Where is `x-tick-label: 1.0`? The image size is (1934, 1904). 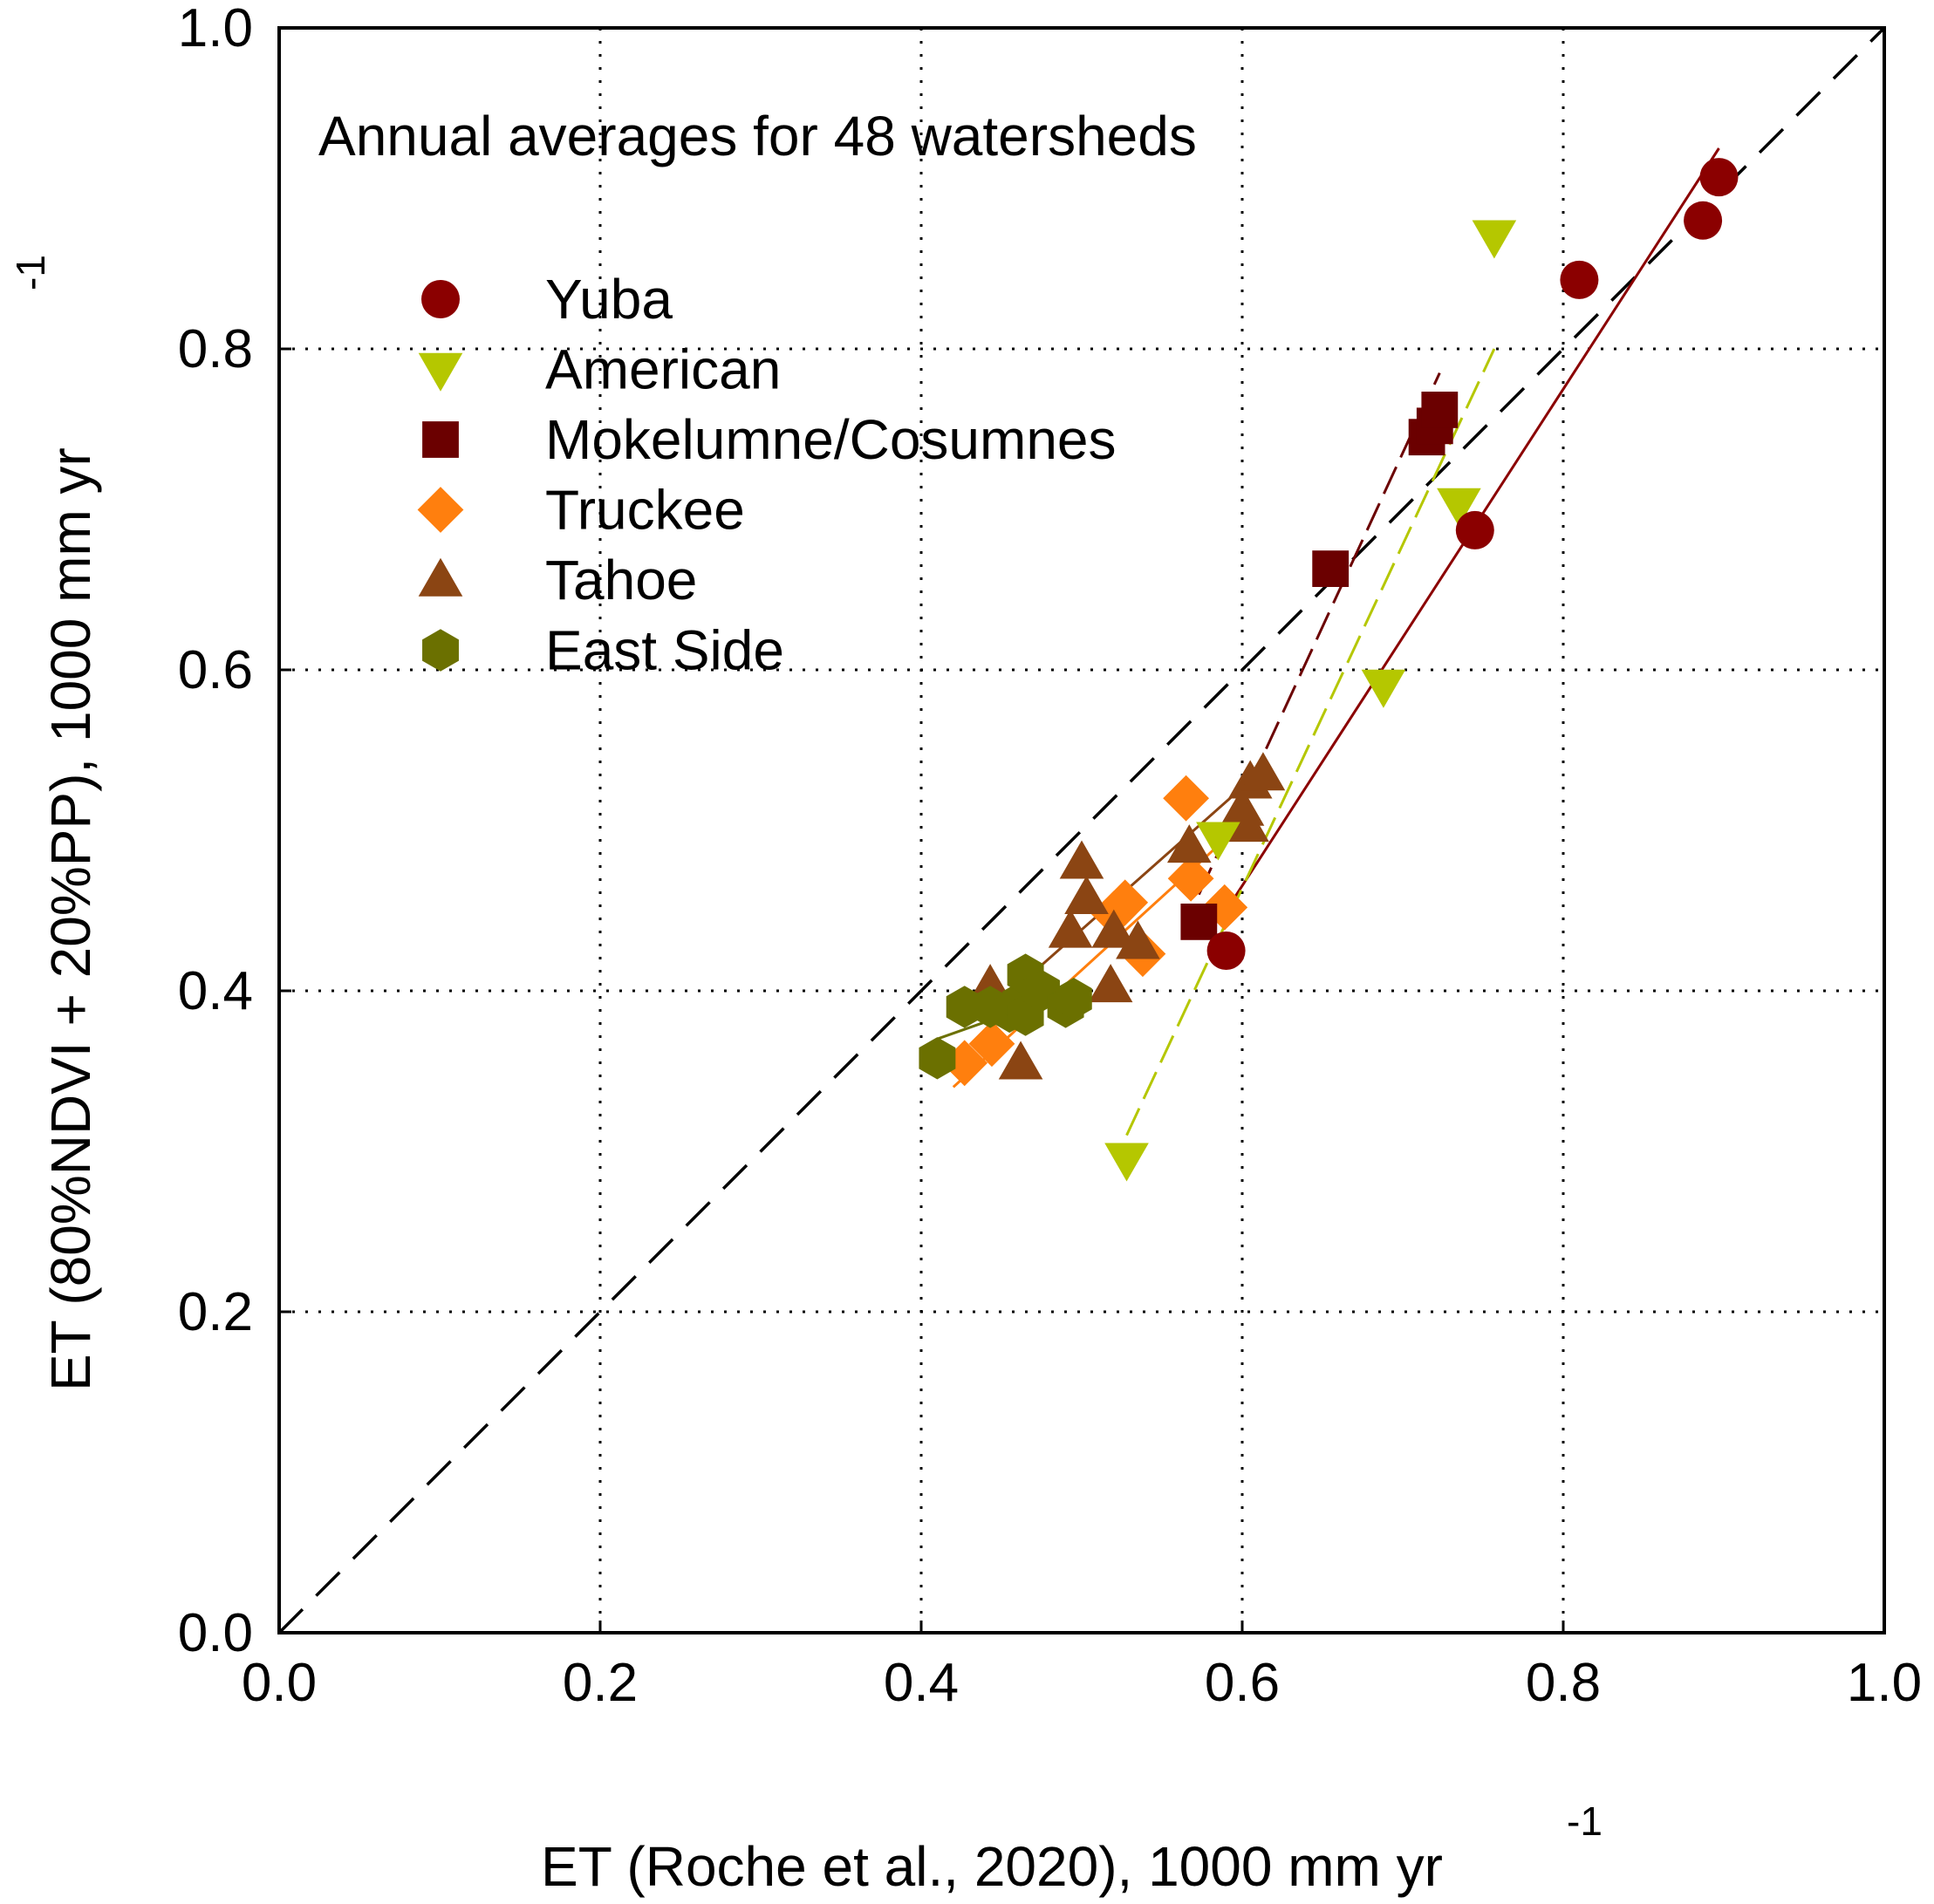
x-tick-label: 1.0 is located at coordinates (1884, 1683).